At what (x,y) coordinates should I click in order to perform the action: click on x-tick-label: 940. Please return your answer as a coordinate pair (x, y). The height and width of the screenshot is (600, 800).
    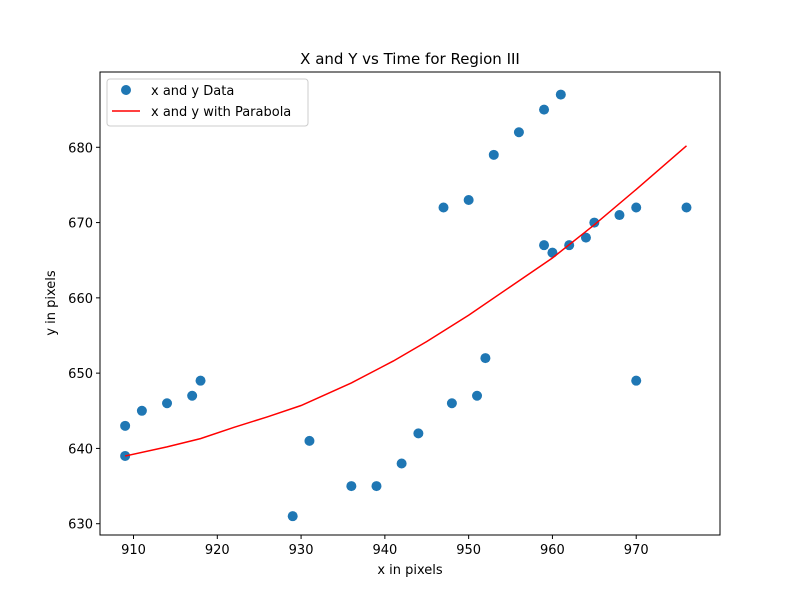
    Looking at the image, I should click on (384, 550).